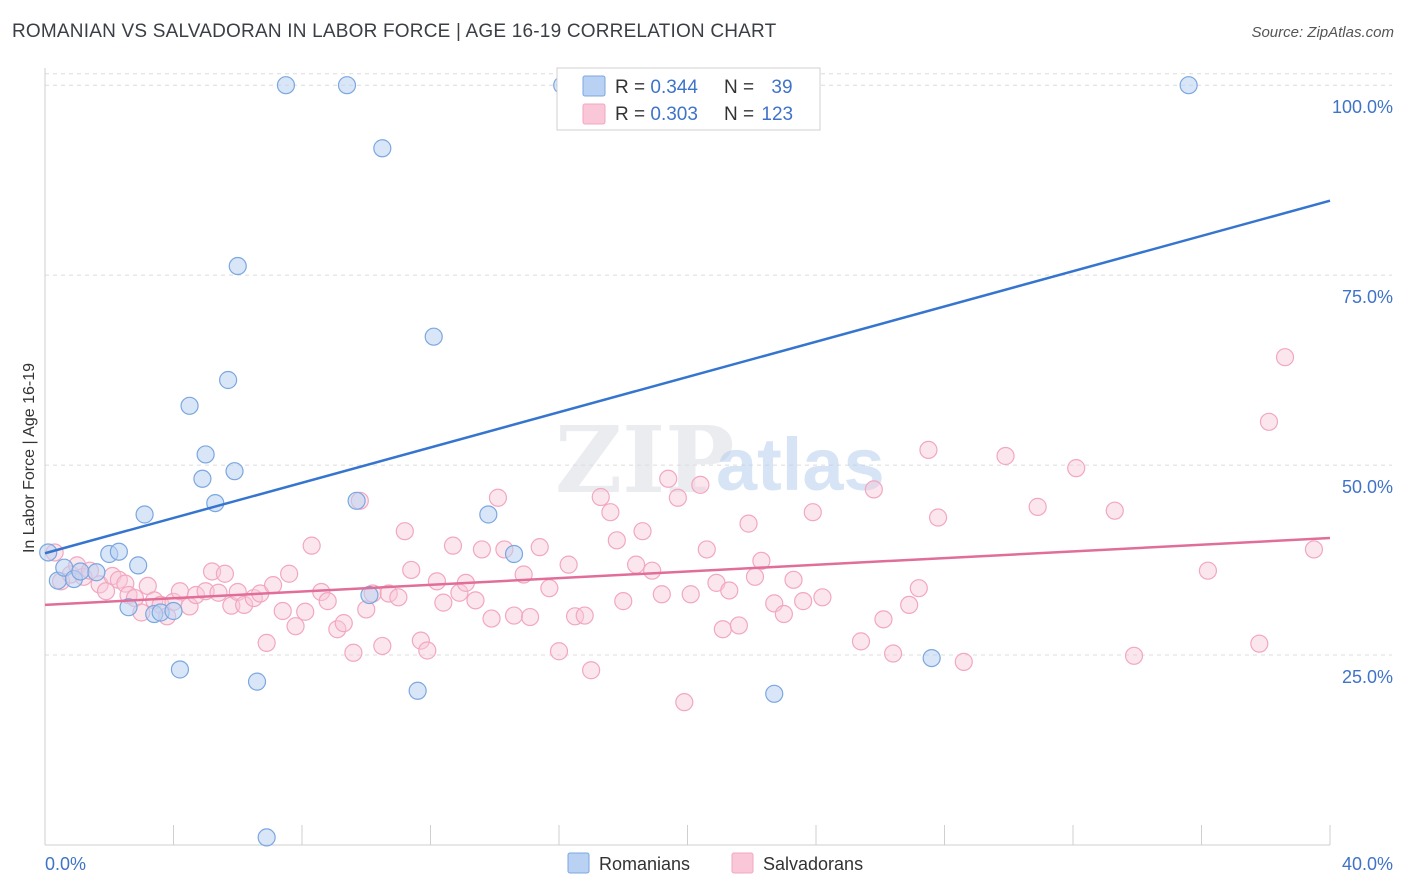  What do you see at coordinates (632, 87) in the screenshot?
I see `legend-r-label-romanians: R =` at bounding box center [632, 87].